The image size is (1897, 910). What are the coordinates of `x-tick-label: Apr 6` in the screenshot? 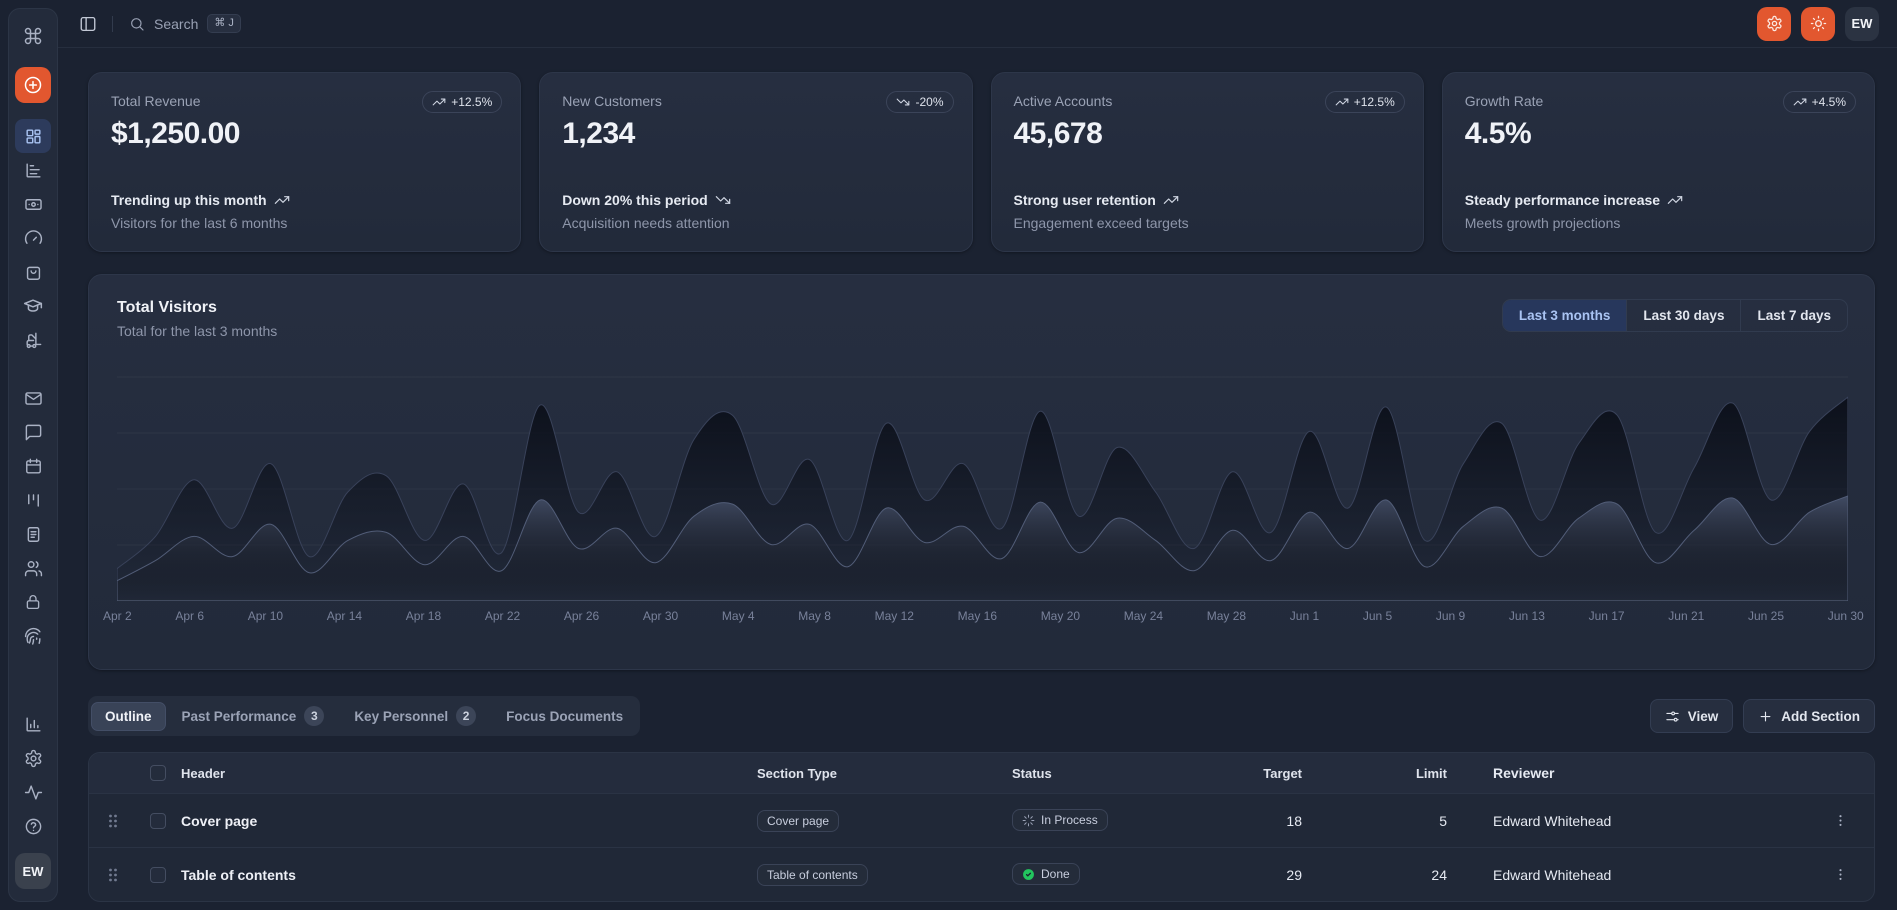 It's located at (190, 616).